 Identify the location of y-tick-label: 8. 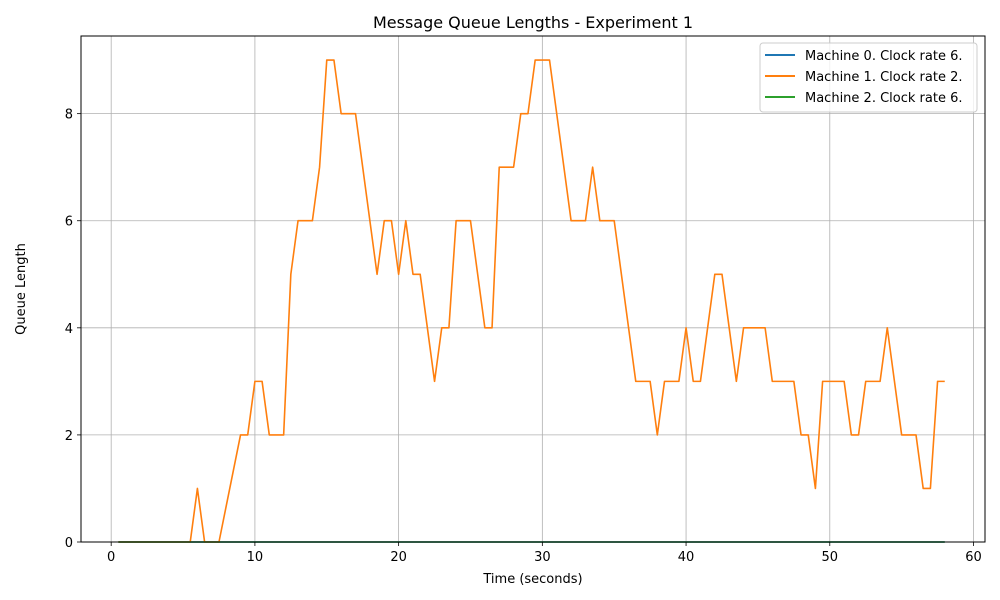
(69, 115).